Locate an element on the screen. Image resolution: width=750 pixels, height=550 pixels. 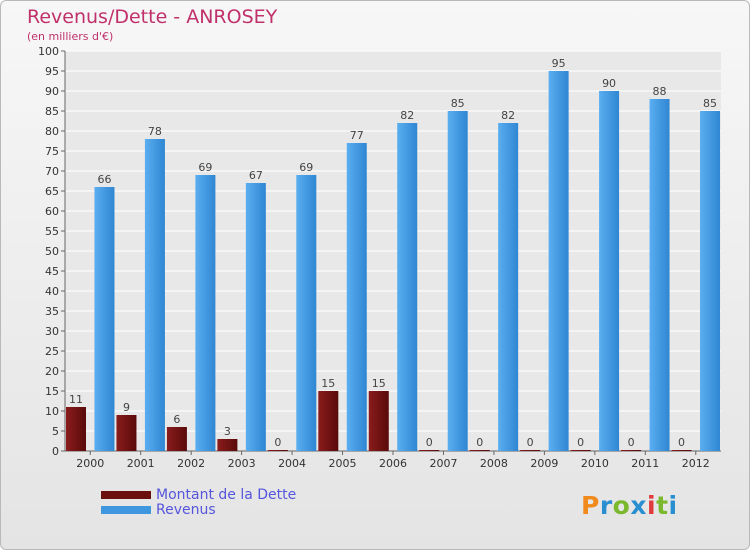
x-tick-label: 2012 is located at coordinates (696, 463).